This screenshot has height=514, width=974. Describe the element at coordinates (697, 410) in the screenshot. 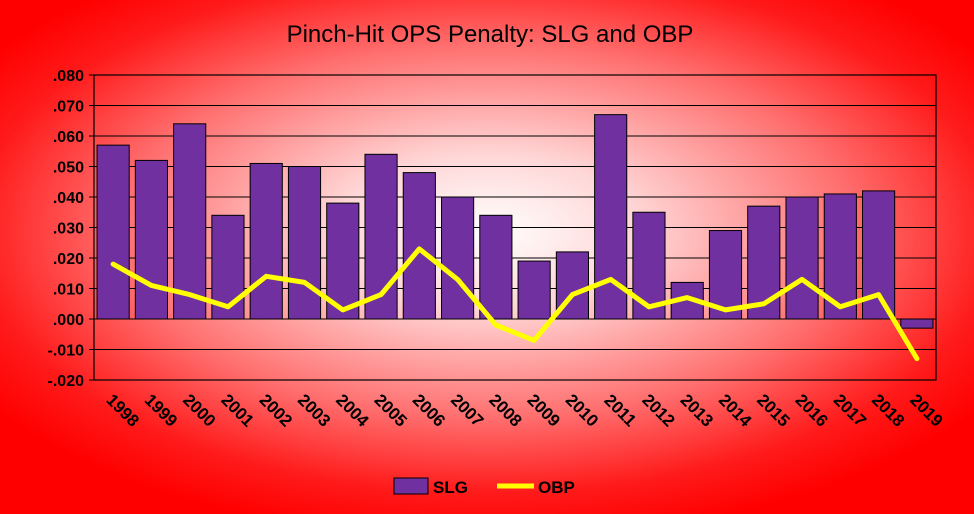

I see `x-tick-label-2013: 2013` at that location.